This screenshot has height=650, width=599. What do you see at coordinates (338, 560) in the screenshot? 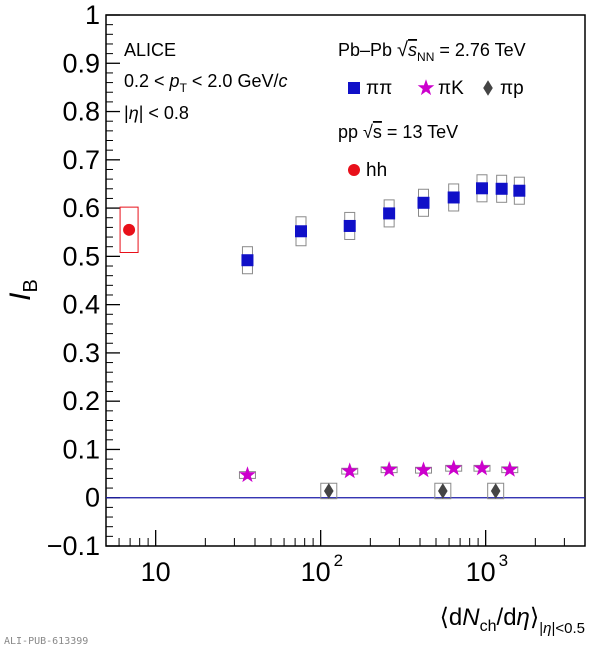
I see `x-tick-exponent: 2` at bounding box center [338, 560].